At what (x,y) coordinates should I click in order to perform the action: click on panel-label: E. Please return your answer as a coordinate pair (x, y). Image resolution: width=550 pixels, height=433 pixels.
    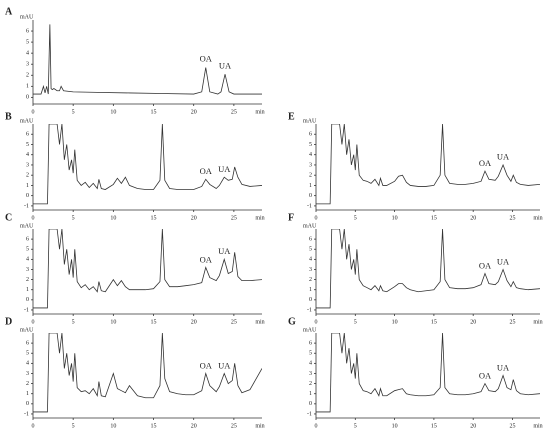
    Looking at the image, I should click on (291, 116).